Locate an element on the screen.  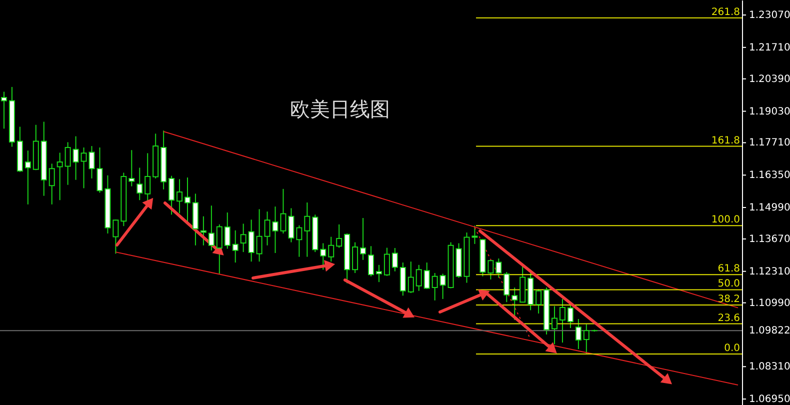
y-tick-label: 1.20390 is located at coordinates (769, 79).